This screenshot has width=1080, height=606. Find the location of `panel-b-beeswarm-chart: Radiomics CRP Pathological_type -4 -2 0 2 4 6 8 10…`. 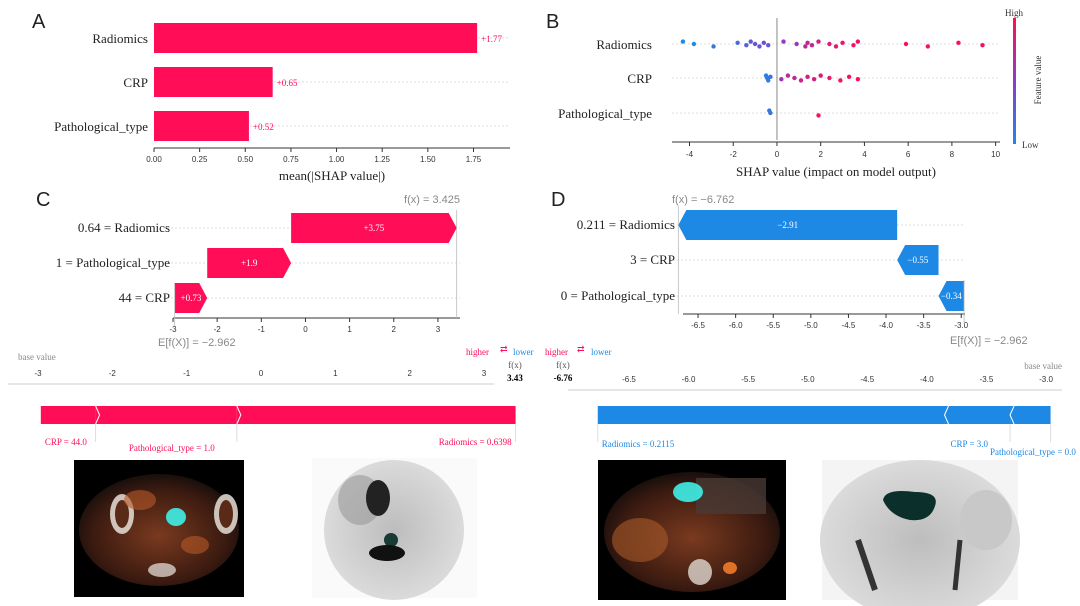

panel-b-beeswarm-chart: Radiomics CRP Pathological_type -4 -2 0 2 4 6 8 10… is located at coordinates (800, 93).